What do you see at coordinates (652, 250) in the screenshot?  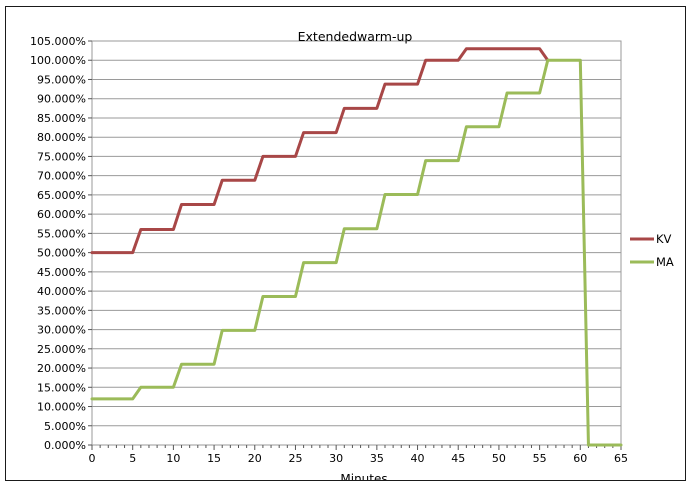 I see `legend: KV MA` at bounding box center [652, 250].